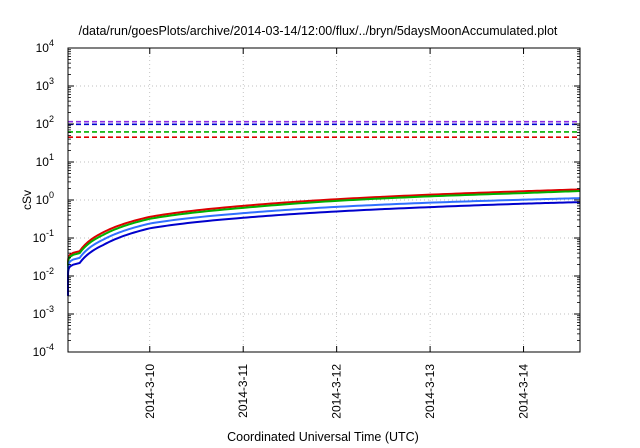  What do you see at coordinates (45, 46) in the screenshot?
I see `y-tick-label: 10⁴` at bounding box center [45, 46].